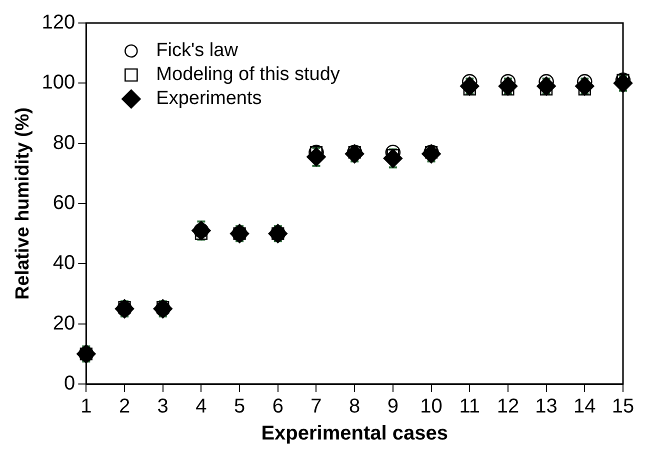 The image size is (651, 454). What do you see at coordinates (278, 407) in the screenshot?
I see `x-tick-label: 6` at bounding box center [278, 407].